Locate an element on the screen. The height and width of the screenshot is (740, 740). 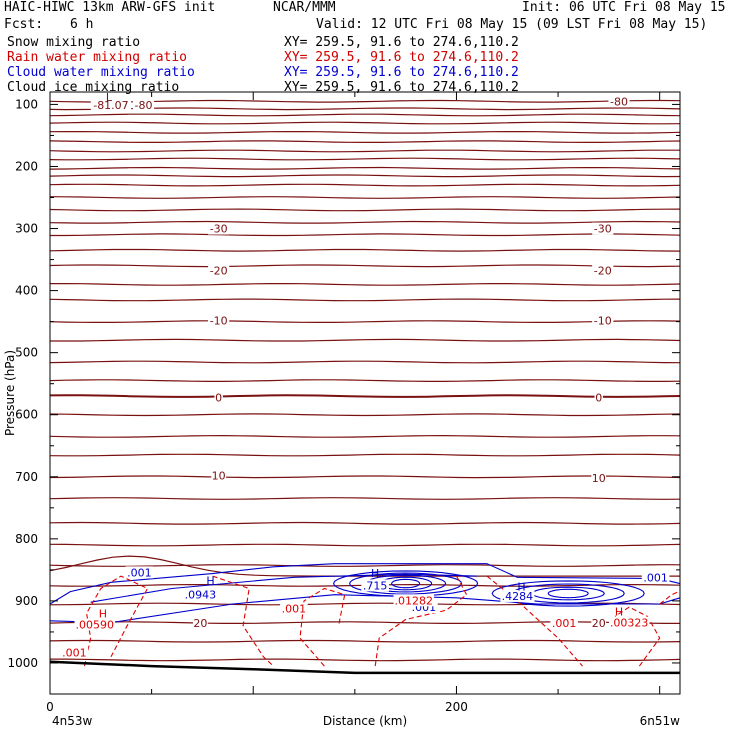
y-tick-label: 100 is located at coordinates (26, 104).